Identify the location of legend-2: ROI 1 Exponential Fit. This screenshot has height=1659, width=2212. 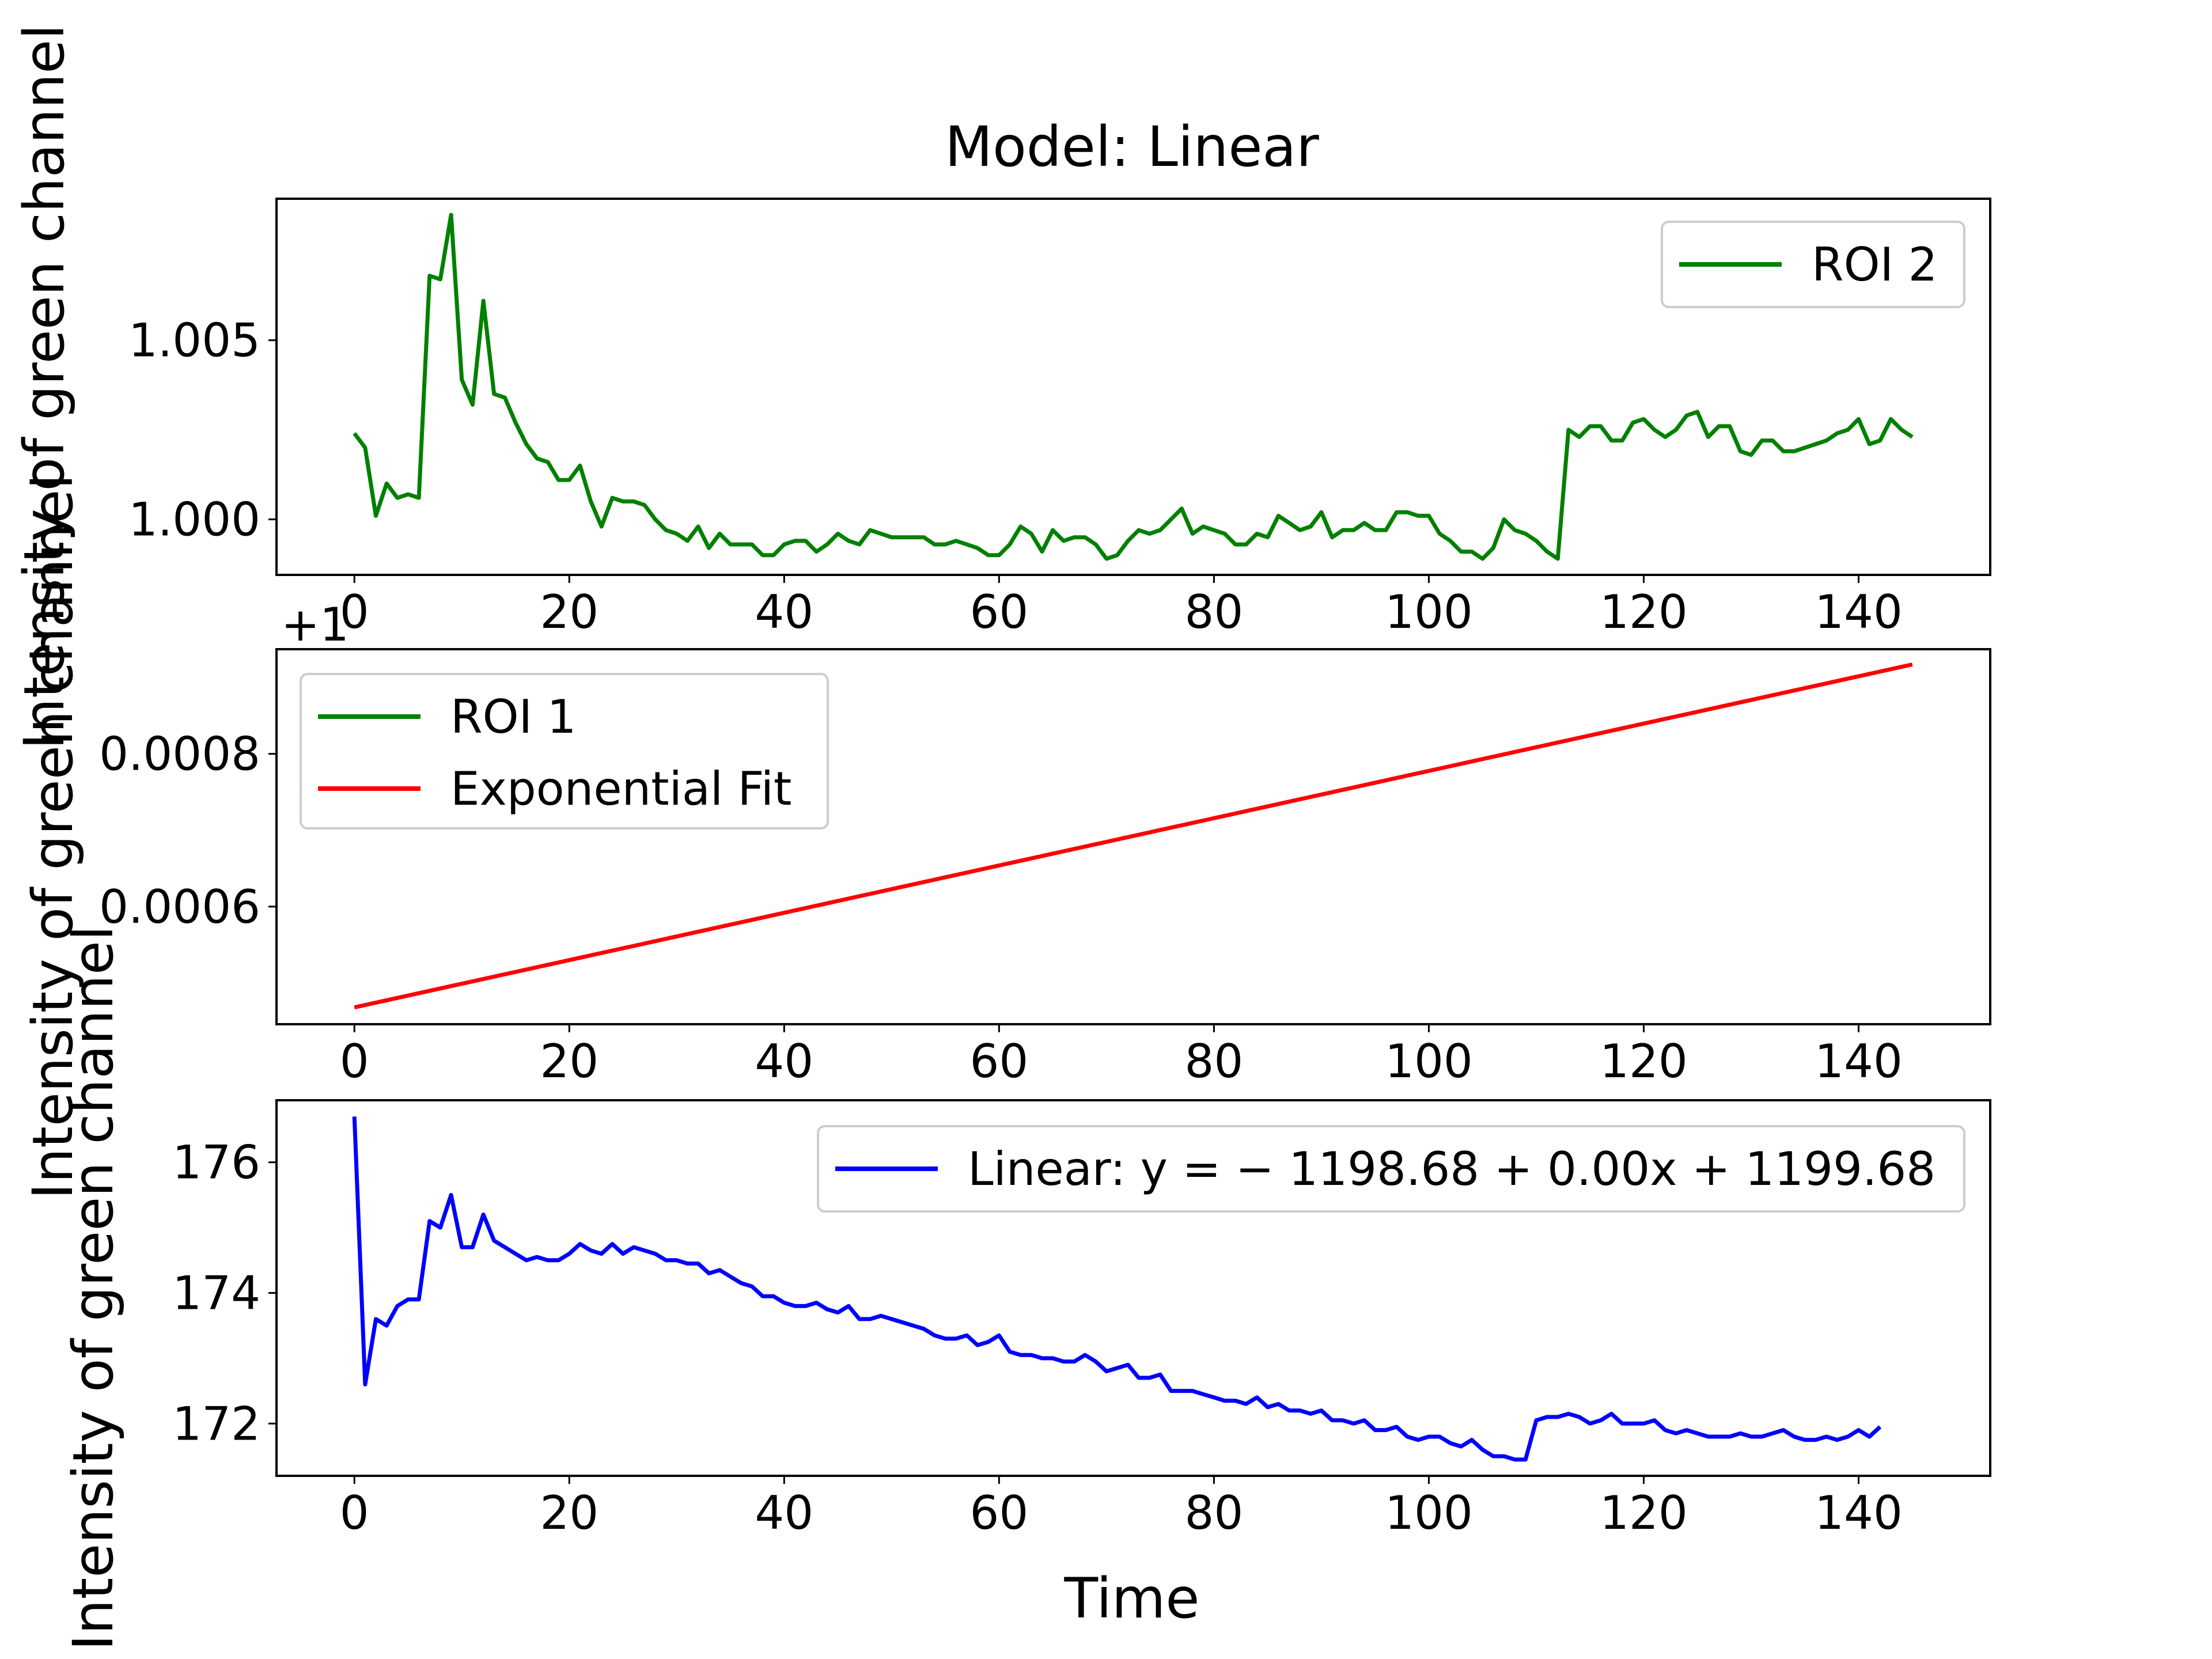
(564, 751).